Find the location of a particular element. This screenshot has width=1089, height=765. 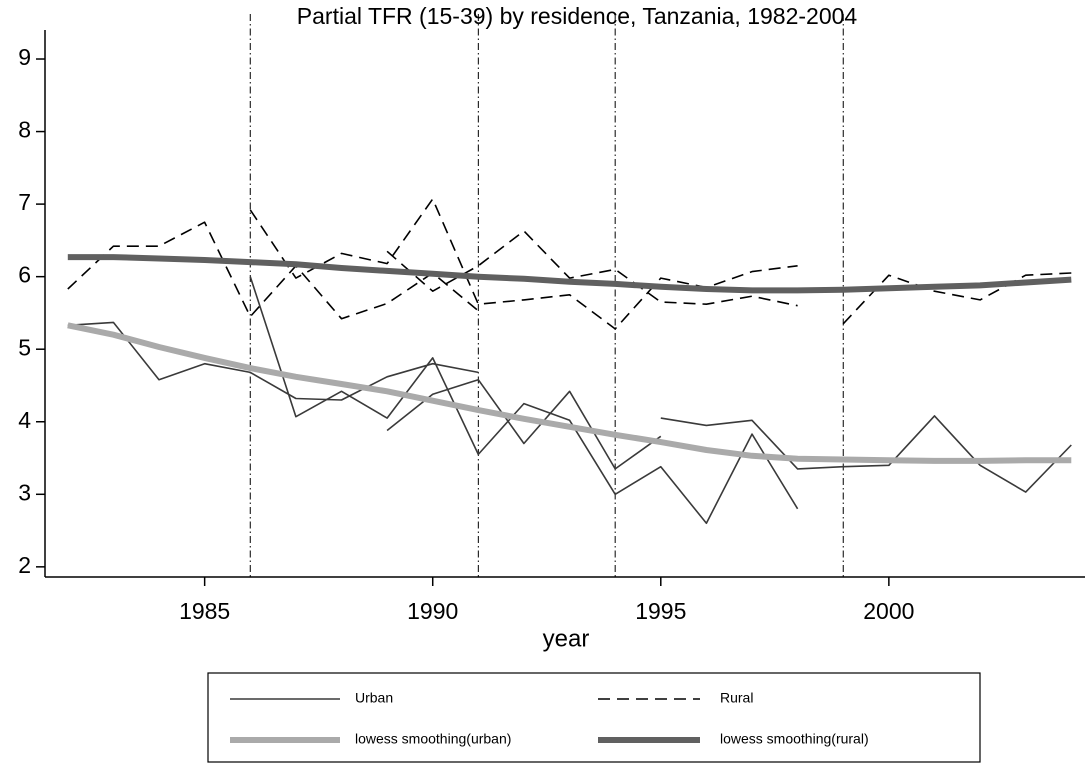

y-tick-label: 7 is located at coordinates (24, 202).